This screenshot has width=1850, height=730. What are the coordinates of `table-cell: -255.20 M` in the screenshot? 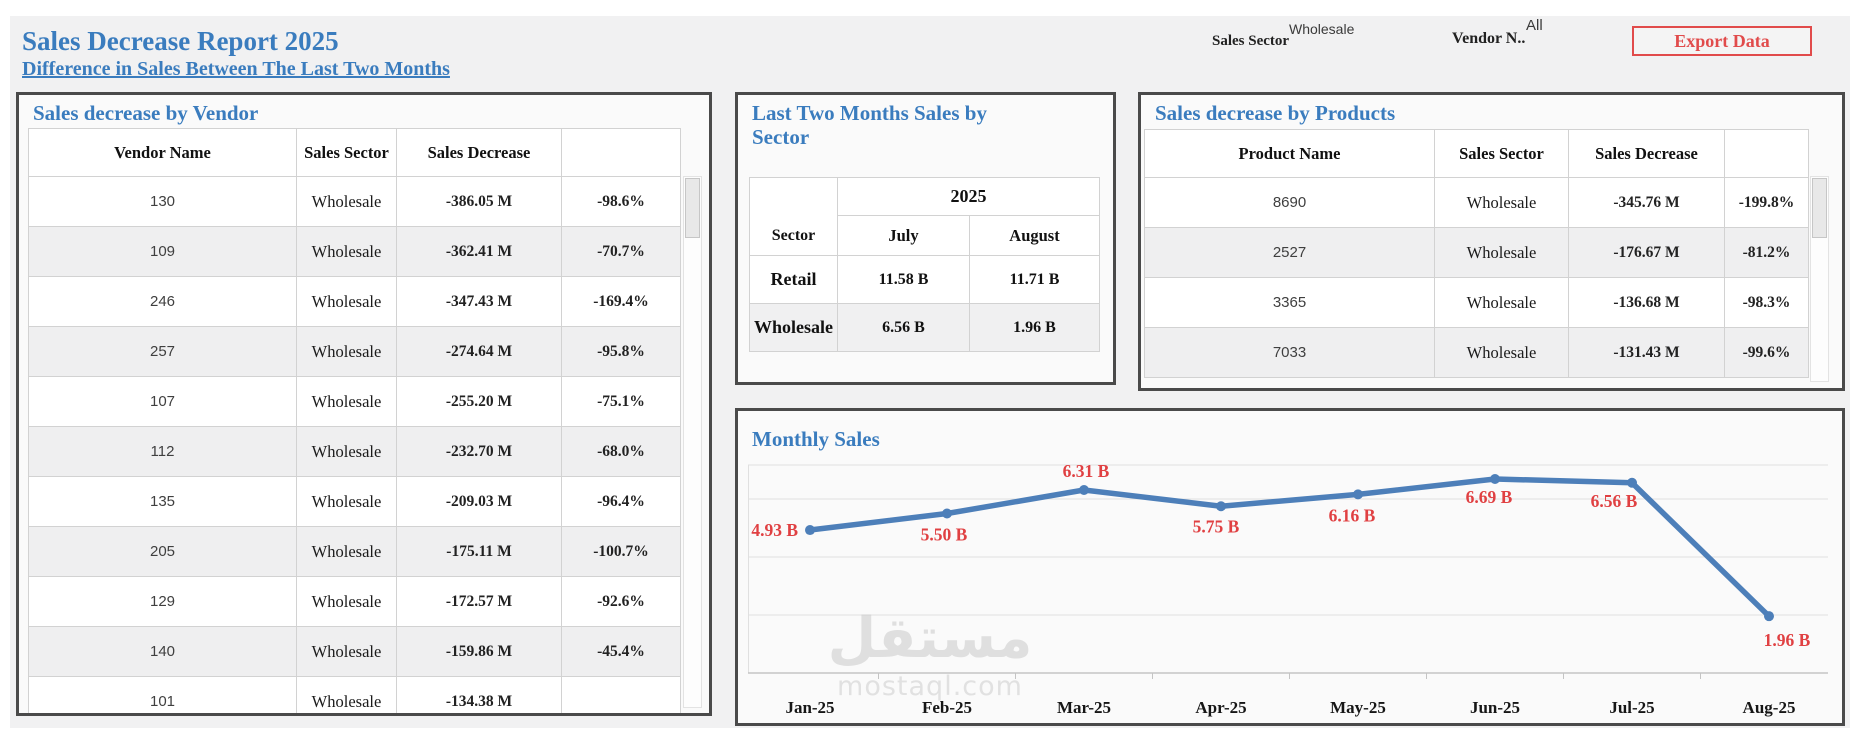 It's located at (479, 401).